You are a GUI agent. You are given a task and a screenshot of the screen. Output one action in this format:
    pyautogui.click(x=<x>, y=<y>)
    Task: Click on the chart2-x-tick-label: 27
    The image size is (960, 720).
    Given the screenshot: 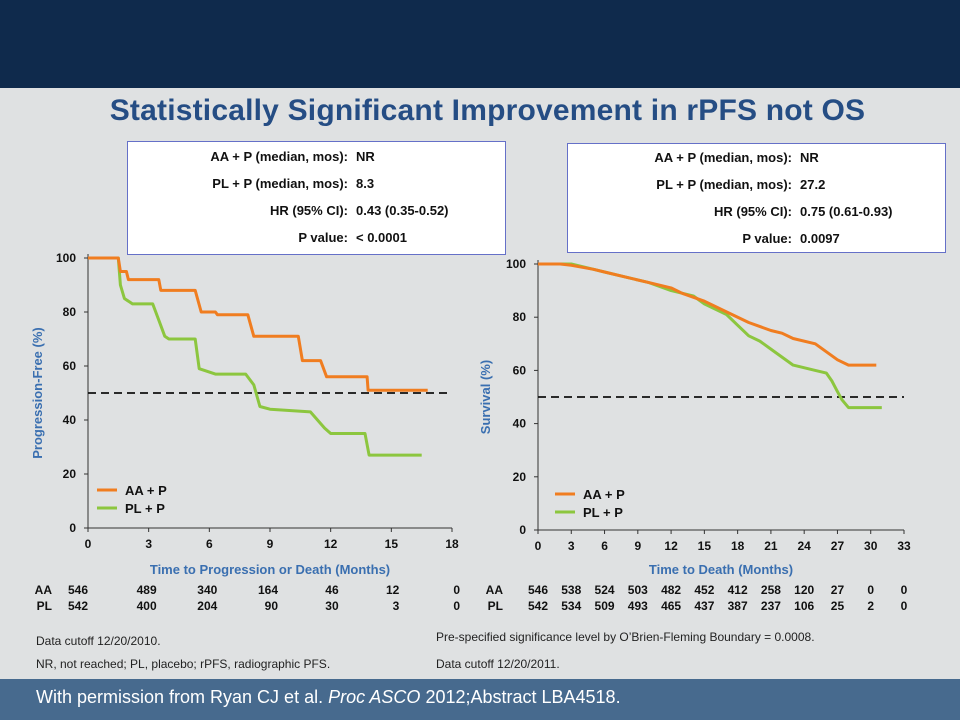 What is the action you would take?
    pyautogui.click(x=838, y=546)
    